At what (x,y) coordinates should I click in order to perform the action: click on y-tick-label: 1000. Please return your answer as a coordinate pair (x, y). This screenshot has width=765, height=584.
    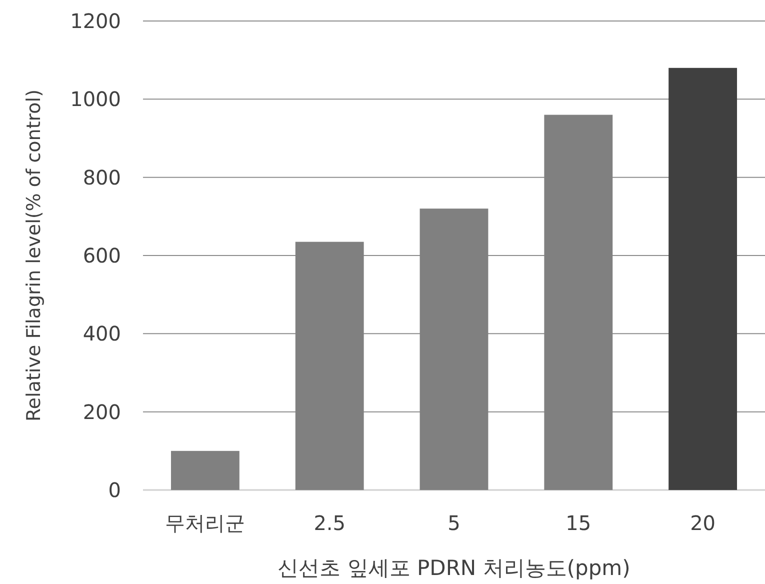
    Looking at the image, I should click on (95, 99).